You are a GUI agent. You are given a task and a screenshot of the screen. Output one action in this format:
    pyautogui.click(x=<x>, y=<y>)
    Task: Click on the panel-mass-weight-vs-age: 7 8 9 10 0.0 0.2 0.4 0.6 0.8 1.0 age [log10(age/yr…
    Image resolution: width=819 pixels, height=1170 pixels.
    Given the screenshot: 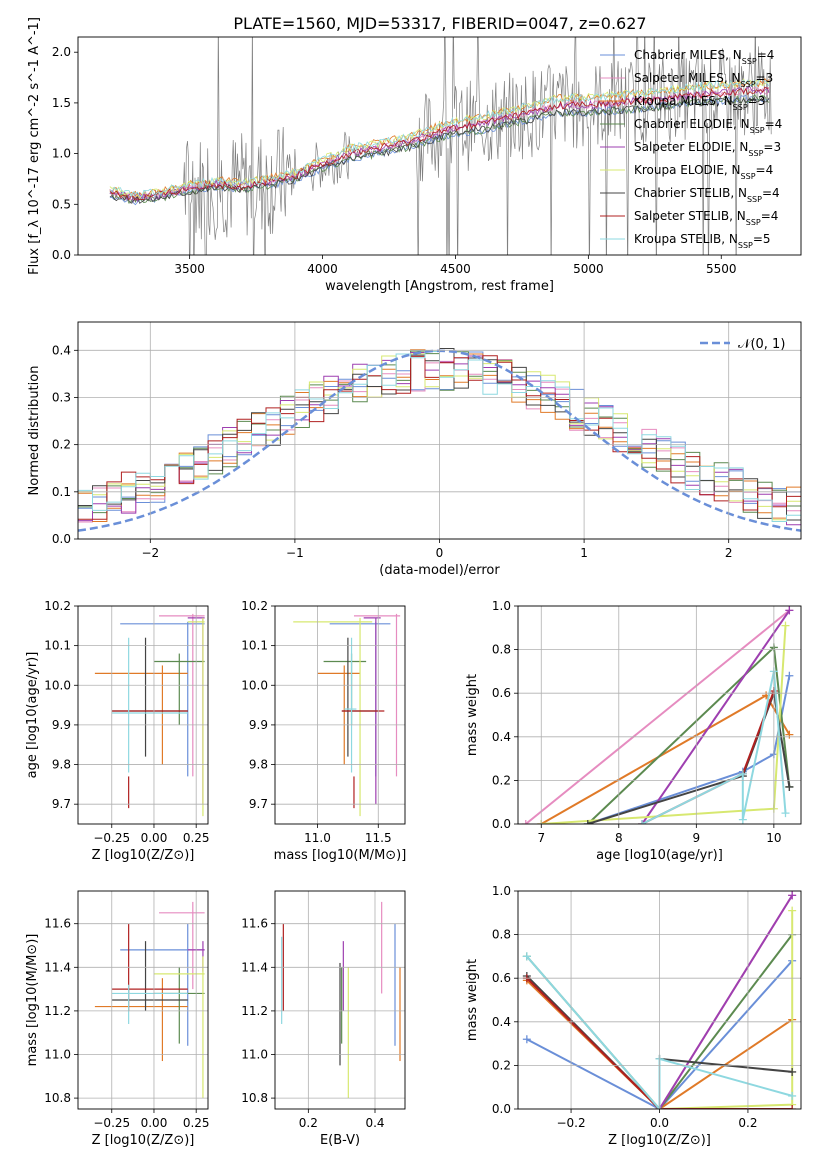 What is the action you would take?
    pyautogui.click(x=633, y=731)
    